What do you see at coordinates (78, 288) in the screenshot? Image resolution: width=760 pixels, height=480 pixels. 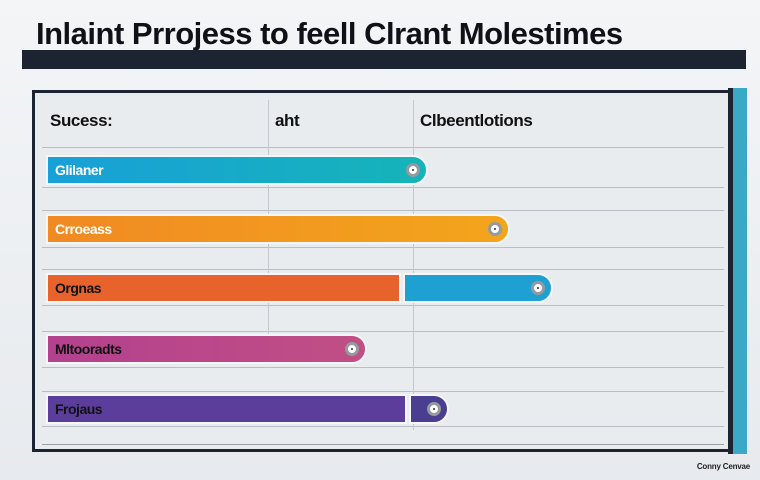 I see `progress-bar-label: Orgnas` at bounding box center [78, 288].